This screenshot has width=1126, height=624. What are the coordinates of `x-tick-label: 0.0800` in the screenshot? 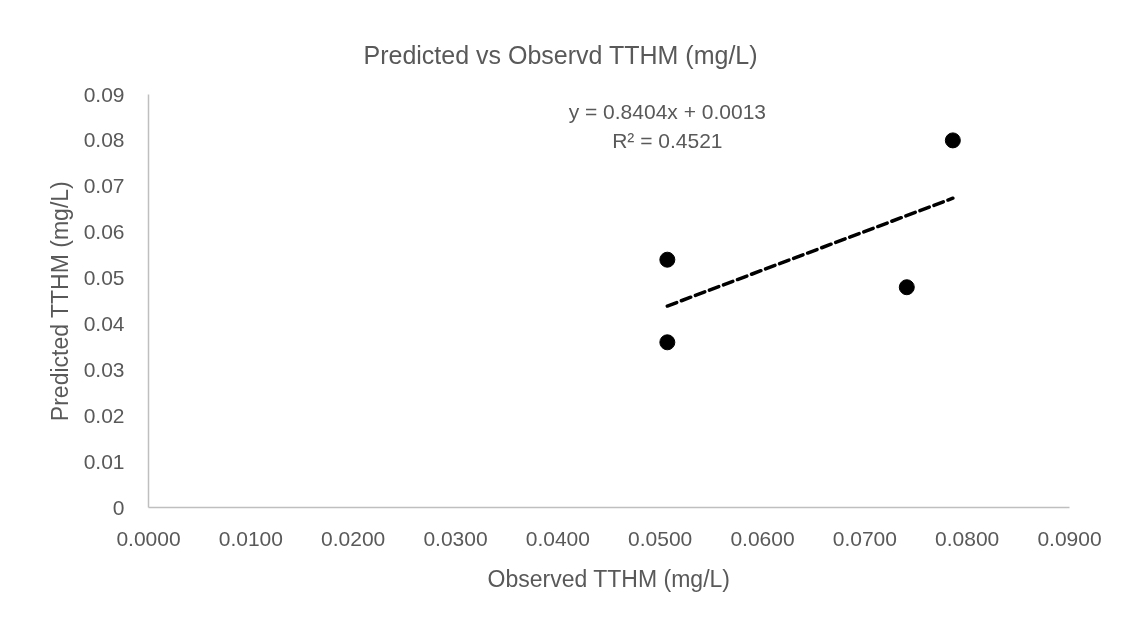 It's located at (967, 538).